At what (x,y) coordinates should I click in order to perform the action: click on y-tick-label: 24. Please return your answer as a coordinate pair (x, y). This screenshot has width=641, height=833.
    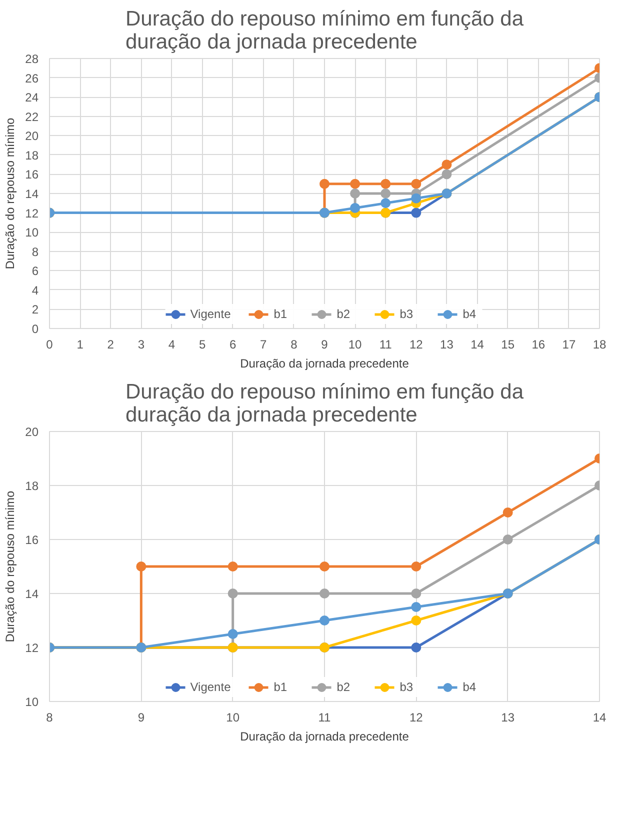
    Looking at the image, I should click on (32, 97).